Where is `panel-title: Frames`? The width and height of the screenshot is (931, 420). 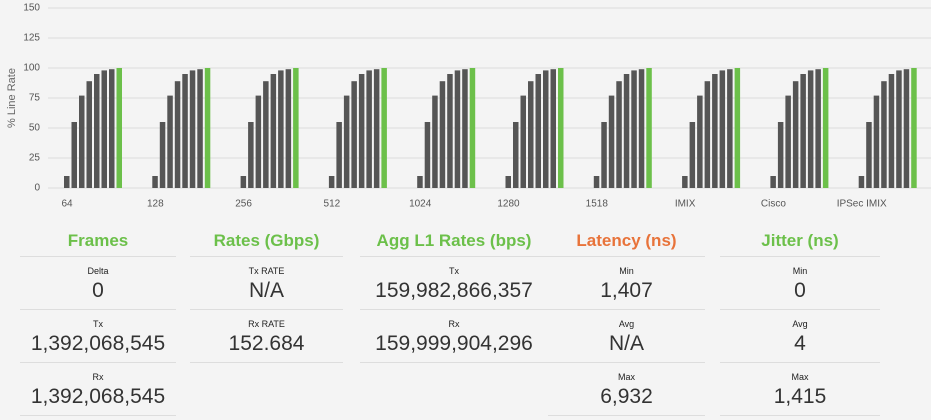
panel-title: Frames is located at coordinates (98, 241).